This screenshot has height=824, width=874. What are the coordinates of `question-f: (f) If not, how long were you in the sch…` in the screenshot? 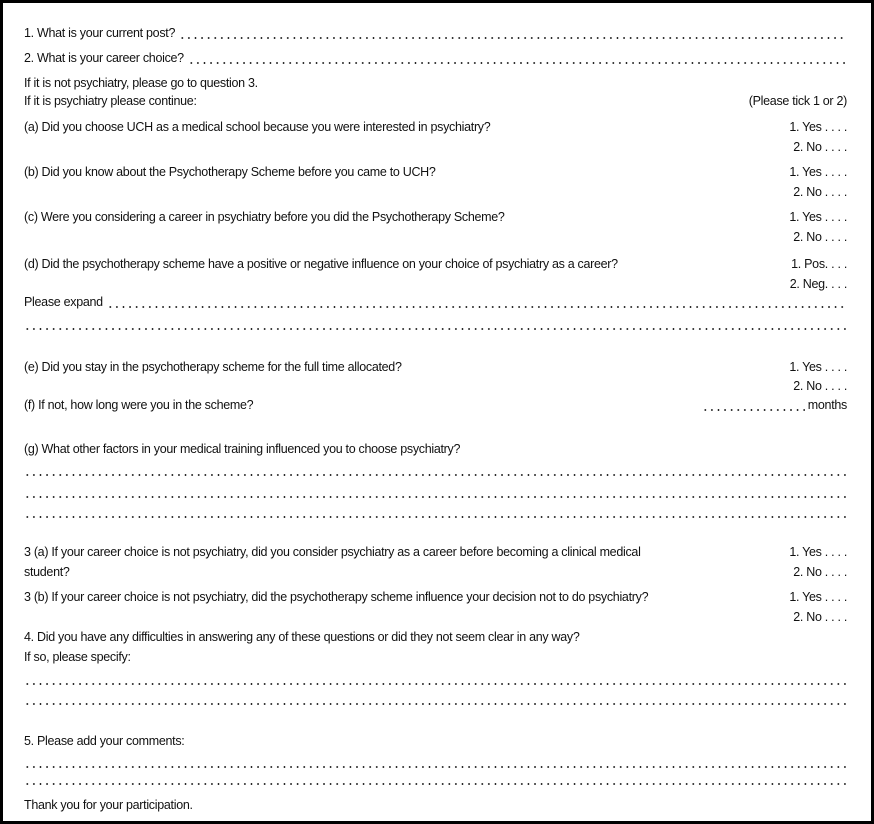 It's located at (139, 405).